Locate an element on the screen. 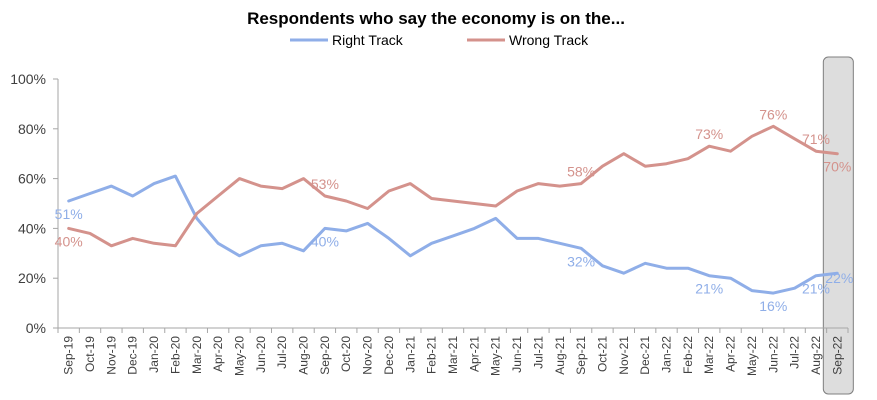 The height and width of the screenshot is (400, 877). legend-label-1: Wrong Track is located at coordinates (549, 40).